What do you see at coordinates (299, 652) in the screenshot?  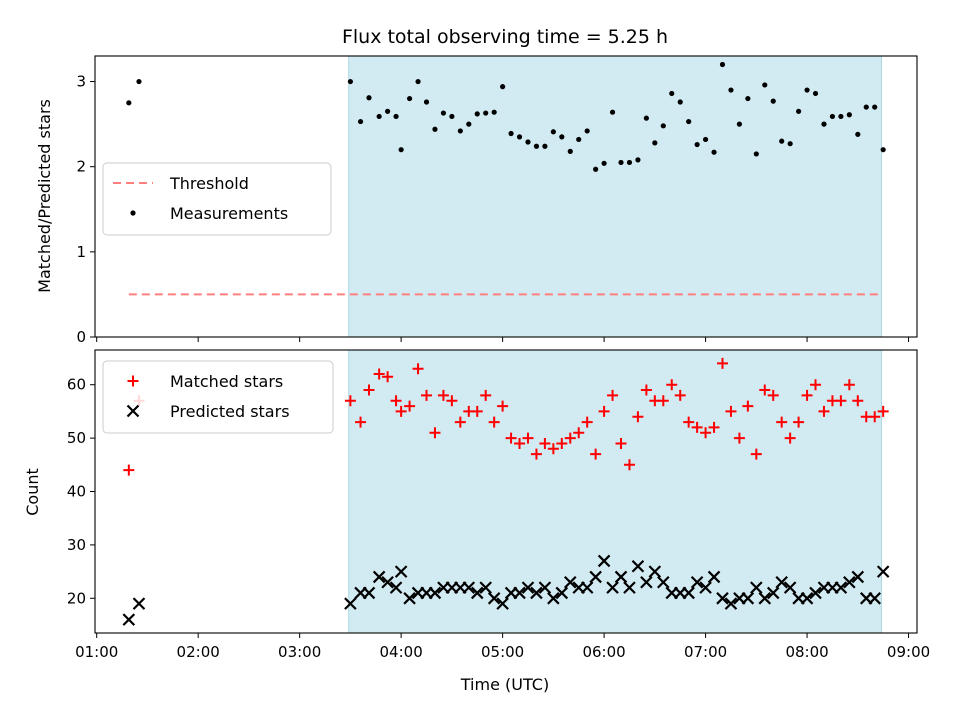 I see `x-tick-label: 03:00` at bounding box center [299, 652].